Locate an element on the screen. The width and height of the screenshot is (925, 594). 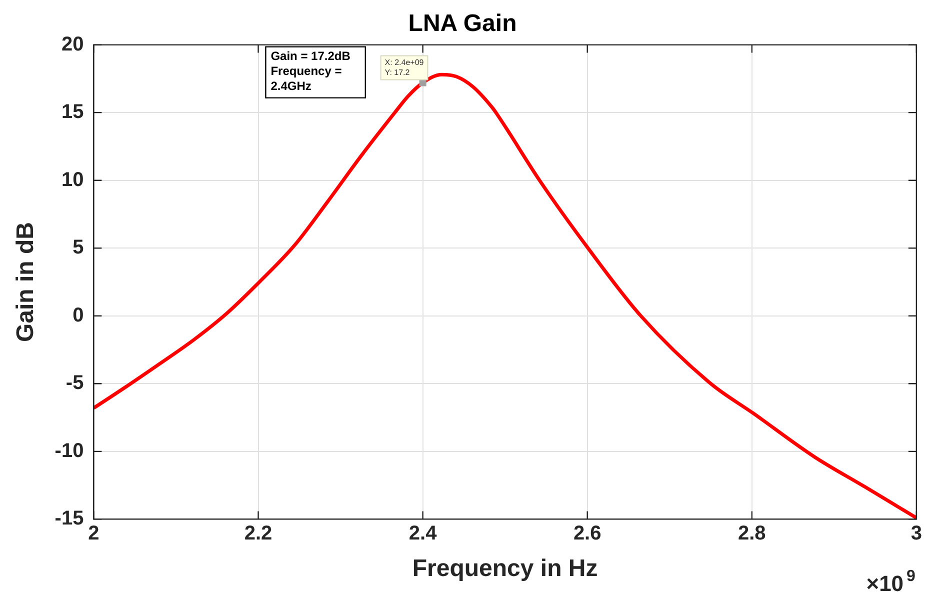
annotation: Gain = 17.2dB Frequency = 2.4GHz is located at coordinates (310, 71).